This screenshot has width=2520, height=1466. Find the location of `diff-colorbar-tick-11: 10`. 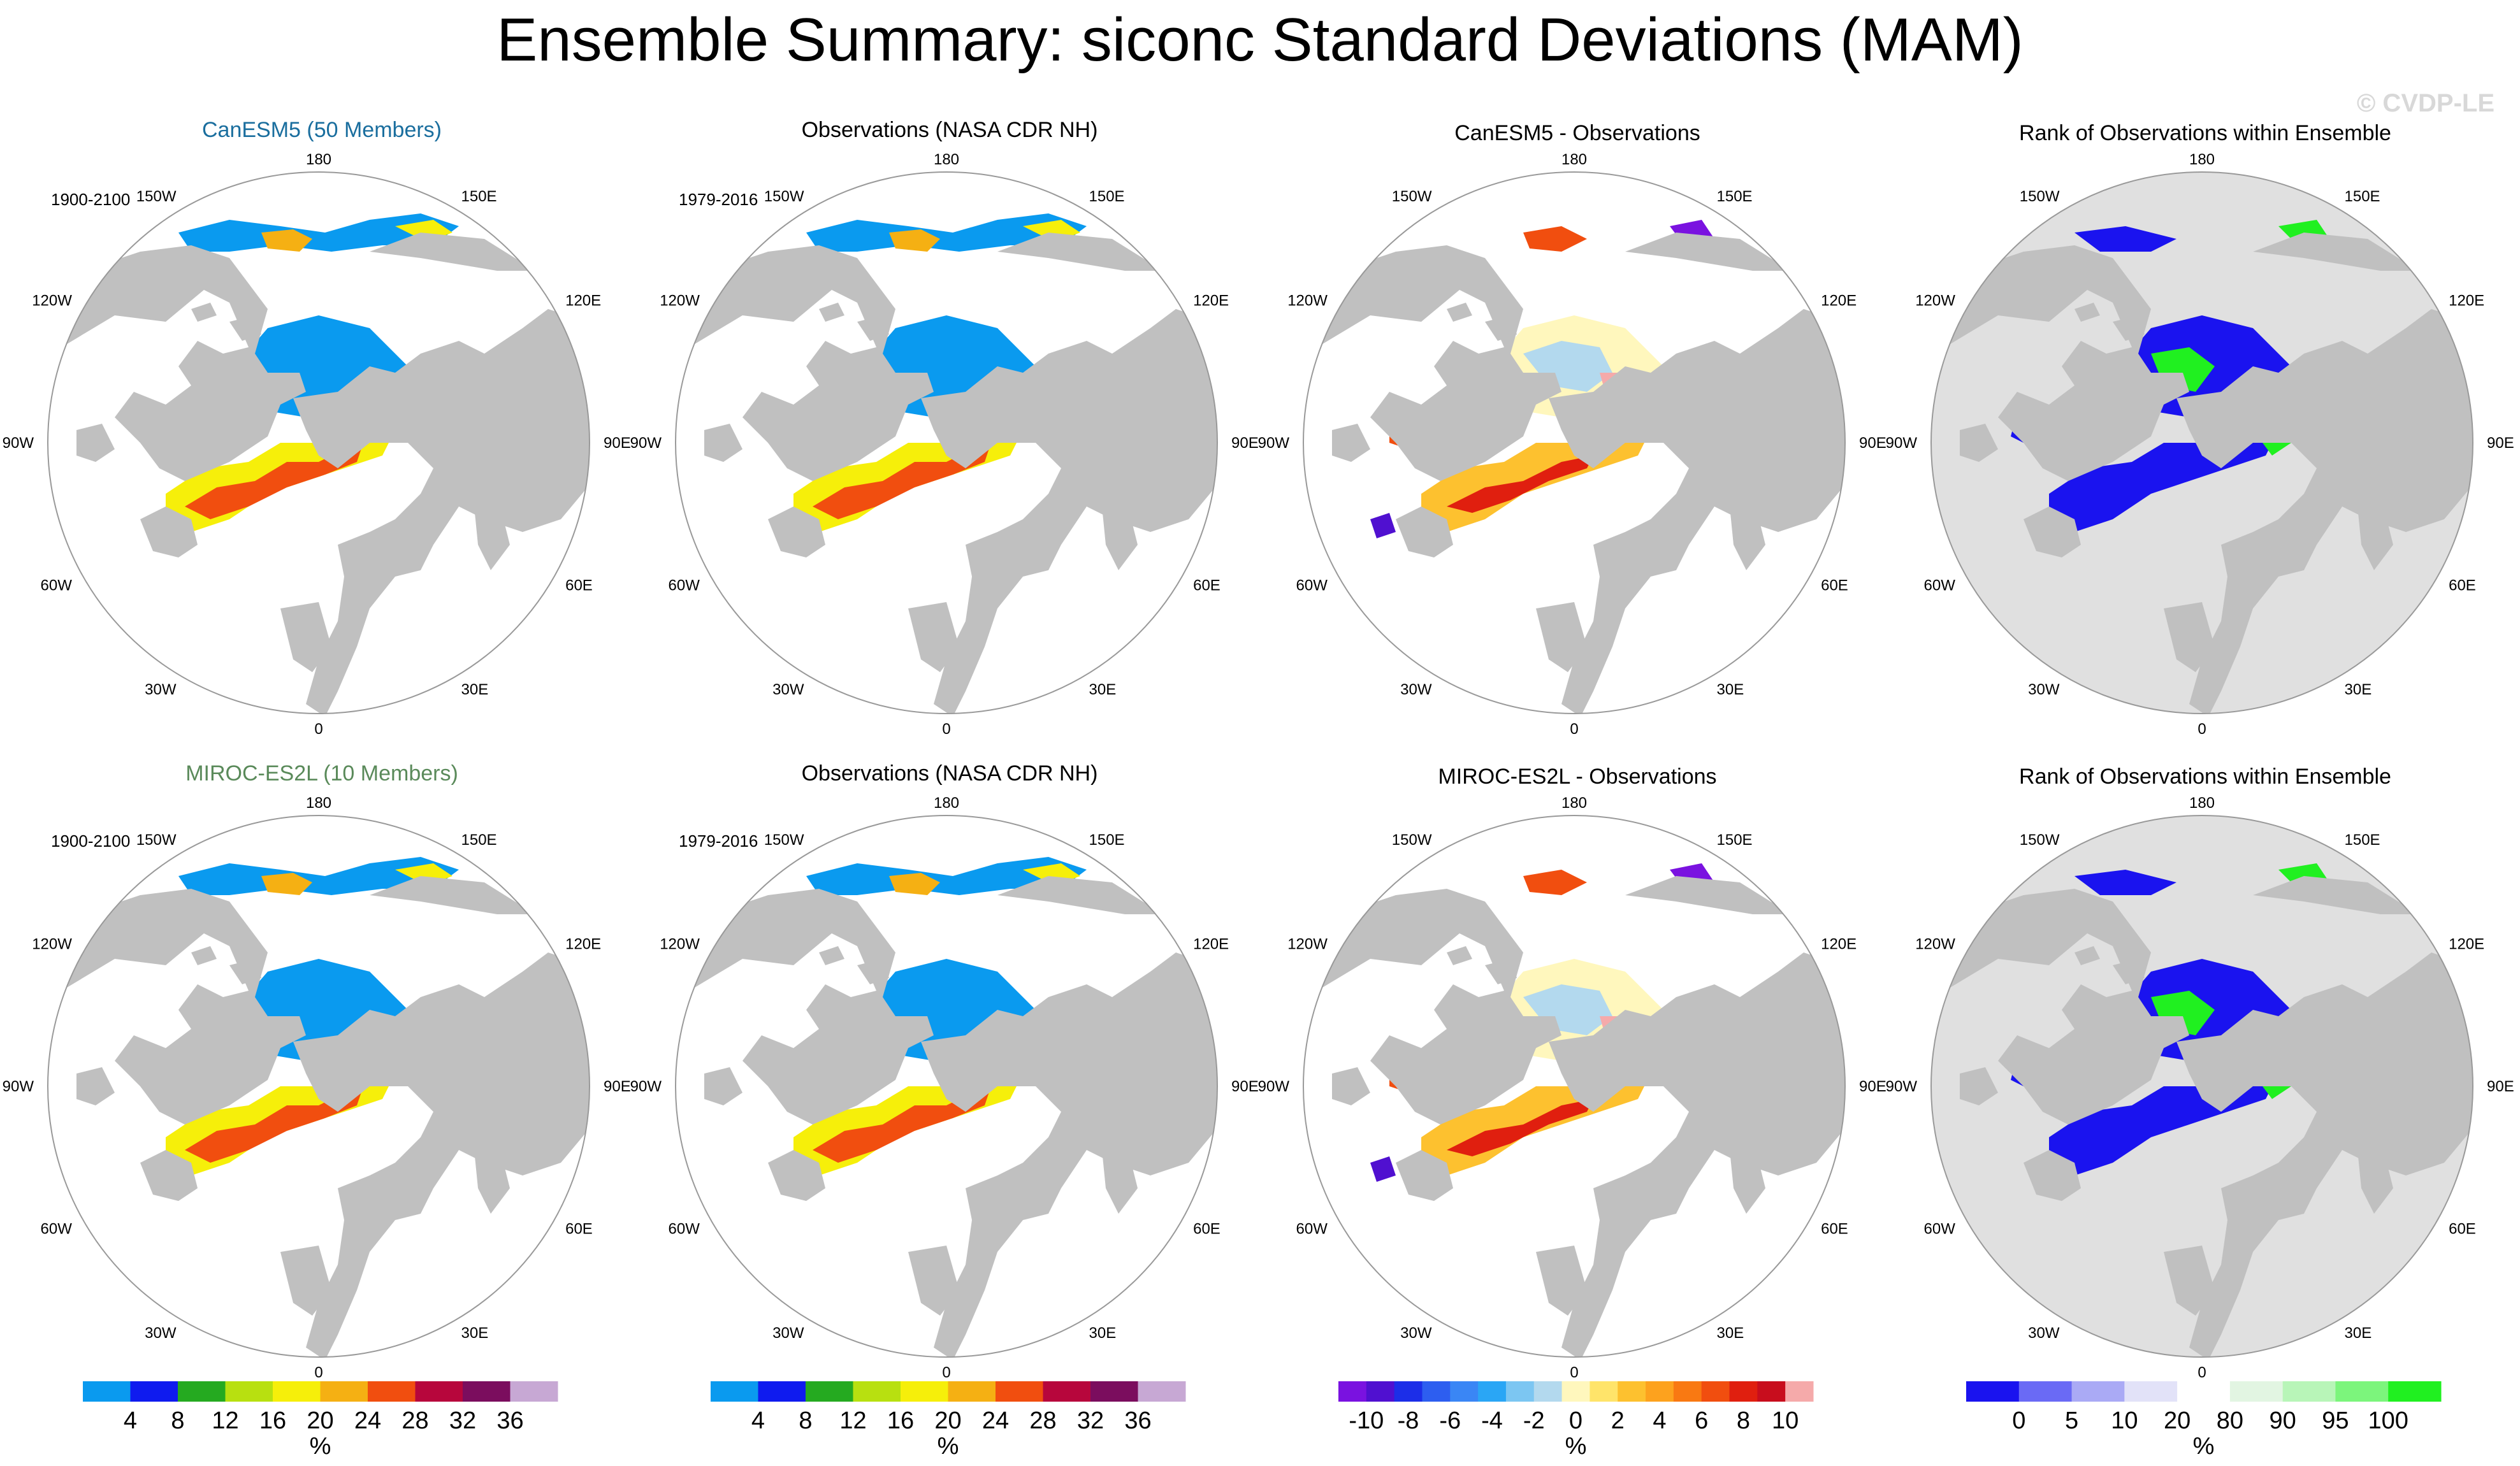

diff-colorbar-tick-11: 10 is located at coordinates (1785, 1421).